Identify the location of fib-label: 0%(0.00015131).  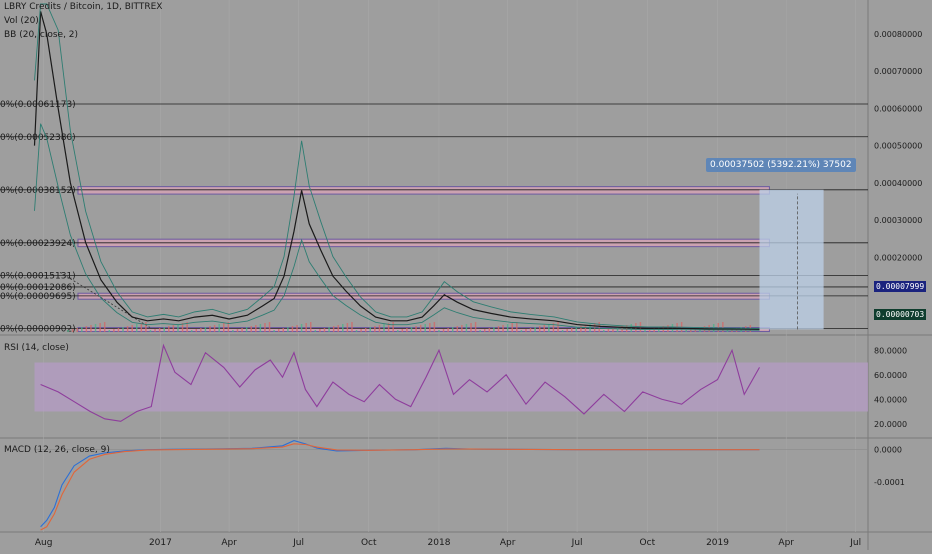
(38, 277).